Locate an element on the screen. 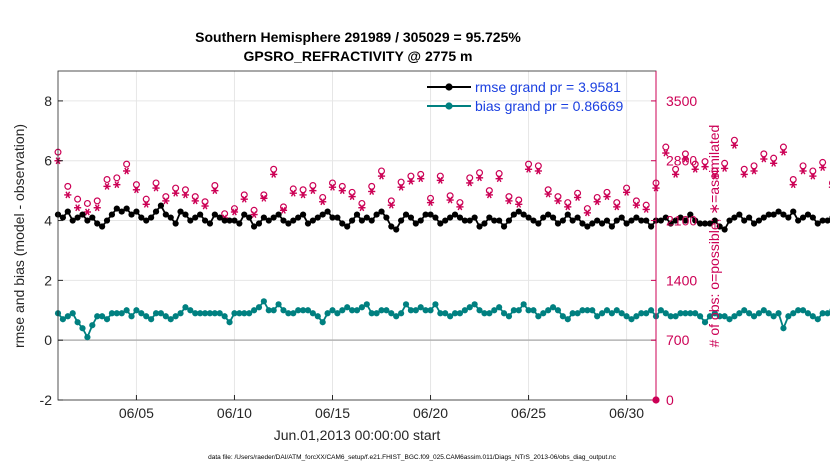 This screenshot has width=830, height=470. x-tick-label-1: 06/10 is located at coordinates (234, 413).